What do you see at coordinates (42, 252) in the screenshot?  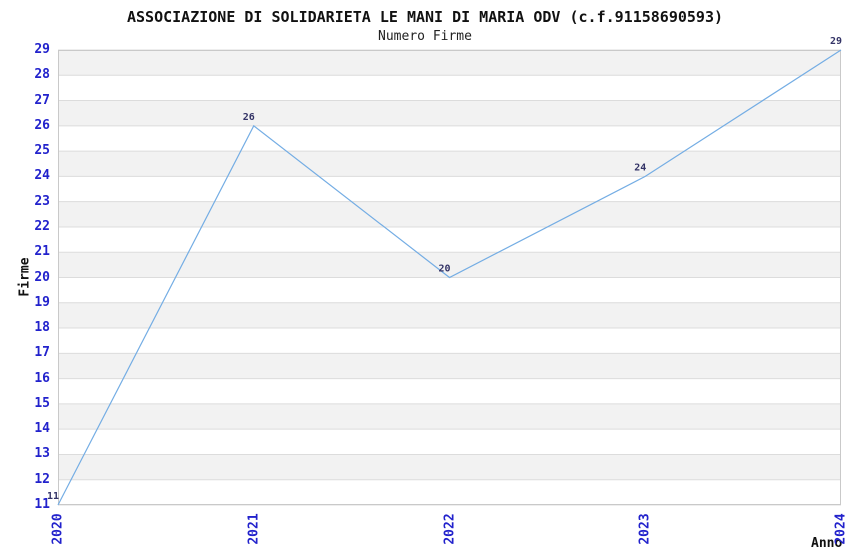 I see `y-tick-label: 21` at bounding box center [42, 252].